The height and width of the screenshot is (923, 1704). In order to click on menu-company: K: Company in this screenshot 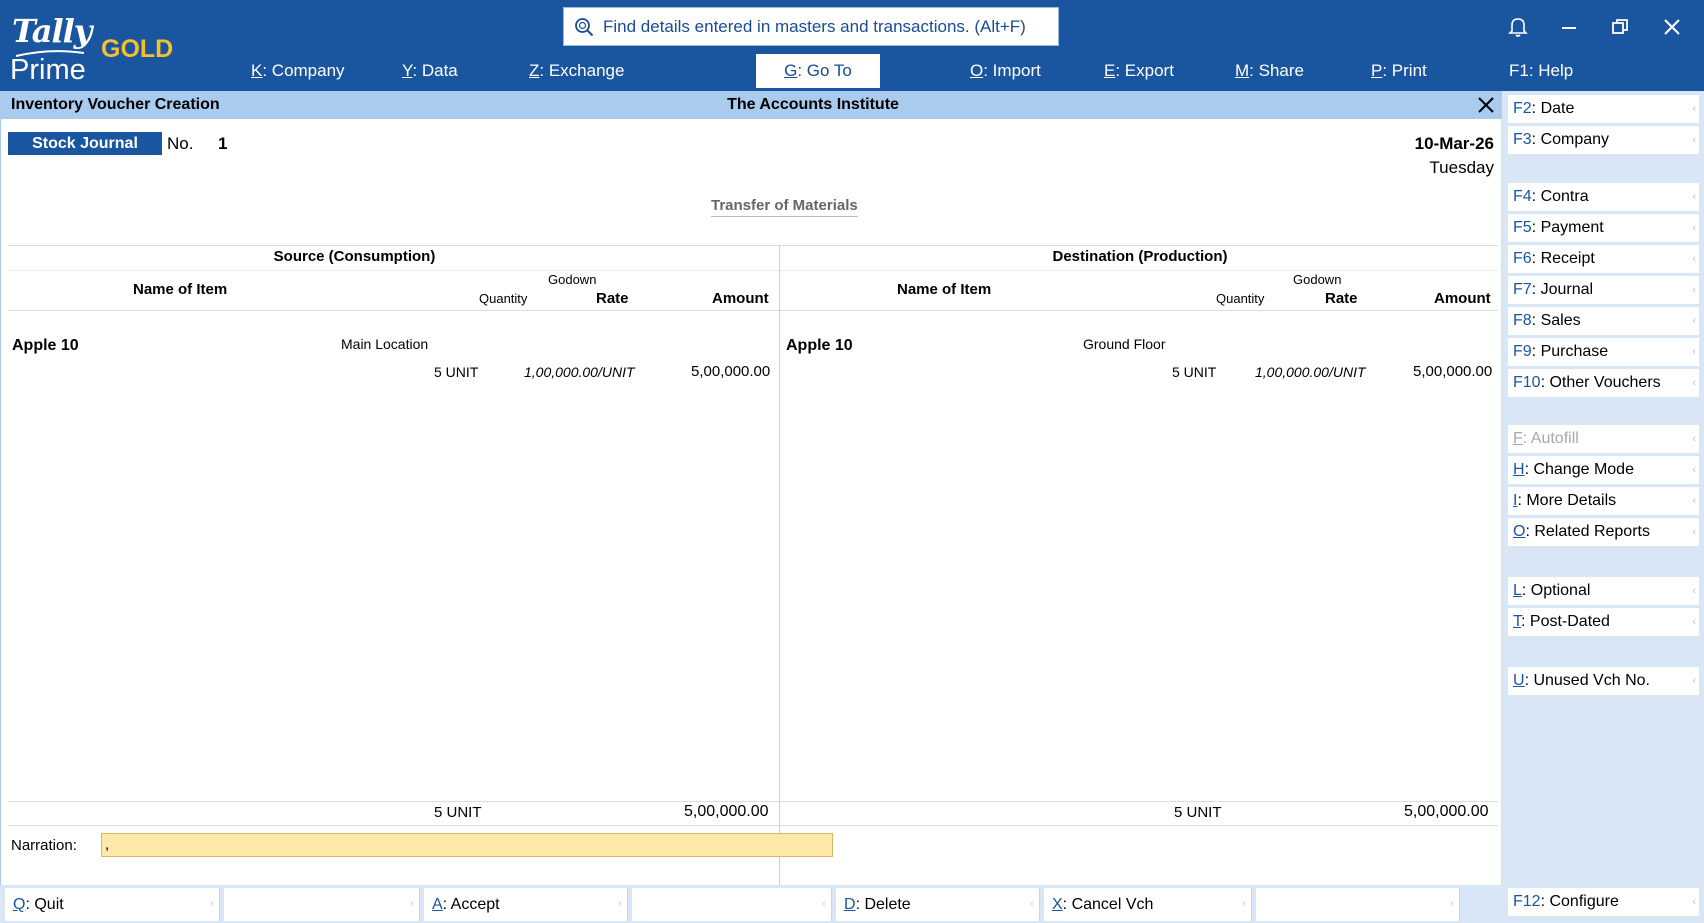, I will do `click(298, 70)`.